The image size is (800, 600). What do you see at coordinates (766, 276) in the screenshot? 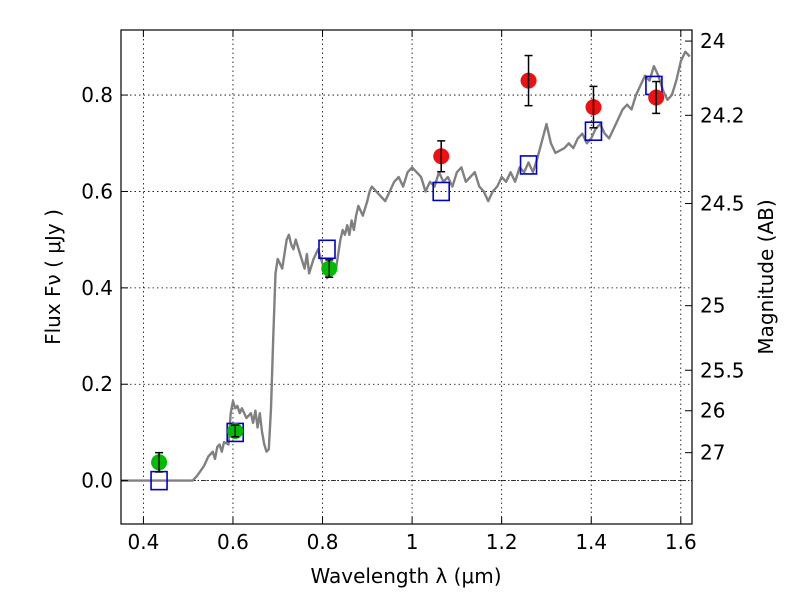
I see `y2-axis-title: Magnitude (AB)` at bounding box center [766, 276].